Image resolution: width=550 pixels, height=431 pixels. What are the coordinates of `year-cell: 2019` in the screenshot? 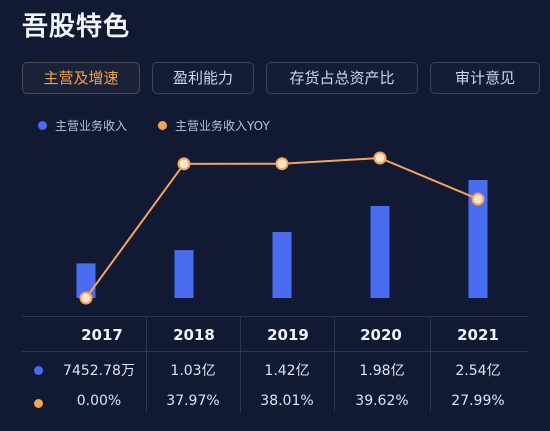 It's located at (288, 335).